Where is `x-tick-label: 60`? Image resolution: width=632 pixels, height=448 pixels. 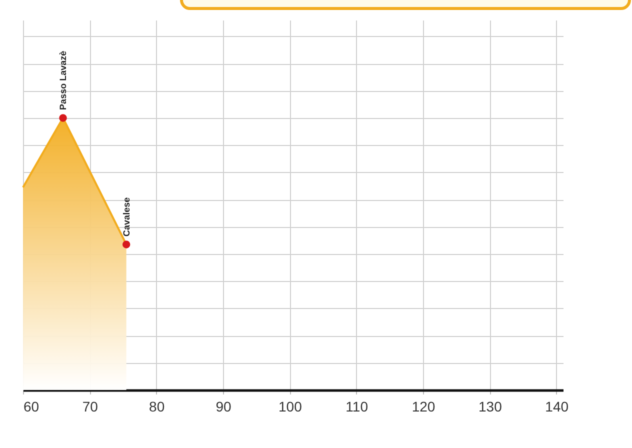 x-tick-label: 60 is located at coordinates (32, 406).